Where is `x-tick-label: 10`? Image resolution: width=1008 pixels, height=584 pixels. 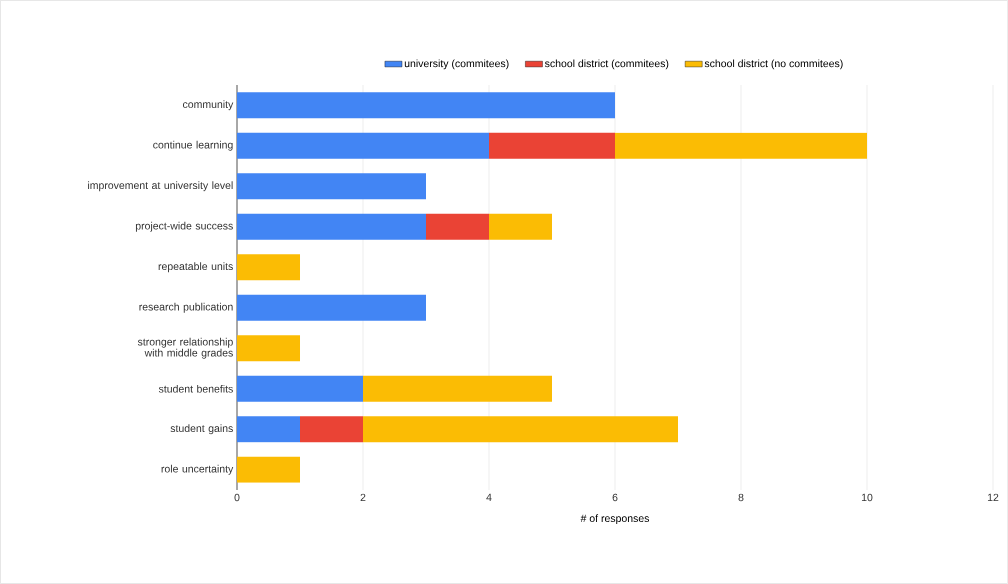
x-tick-label: 10 is located at coordinates (867, 497).